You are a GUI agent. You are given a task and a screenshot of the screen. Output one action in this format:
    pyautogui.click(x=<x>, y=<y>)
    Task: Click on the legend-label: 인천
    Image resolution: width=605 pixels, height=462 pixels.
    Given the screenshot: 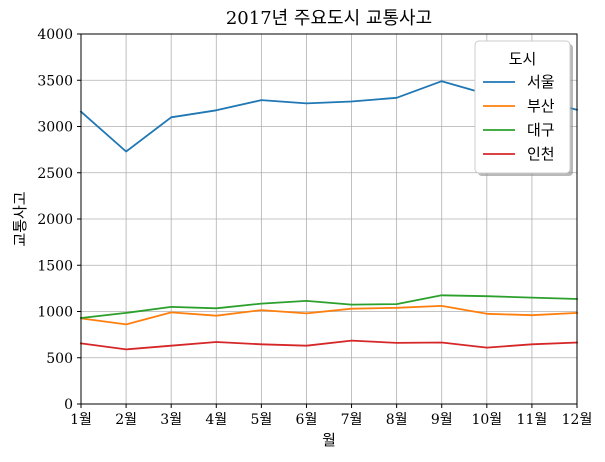 What is the action you would take?
    pyautogui.click(x=541, y=154)
    